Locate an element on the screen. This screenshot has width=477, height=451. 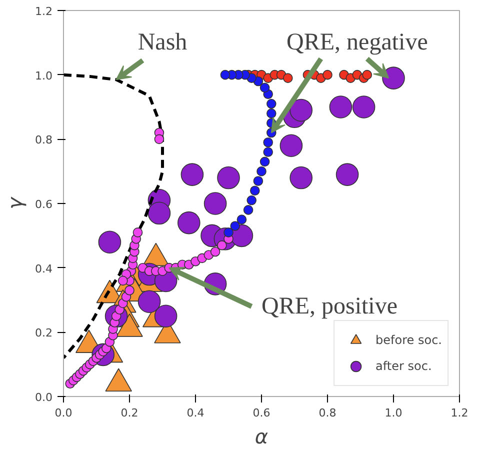
x-tick-label: 1.2 is located at coordinates (459, 413).